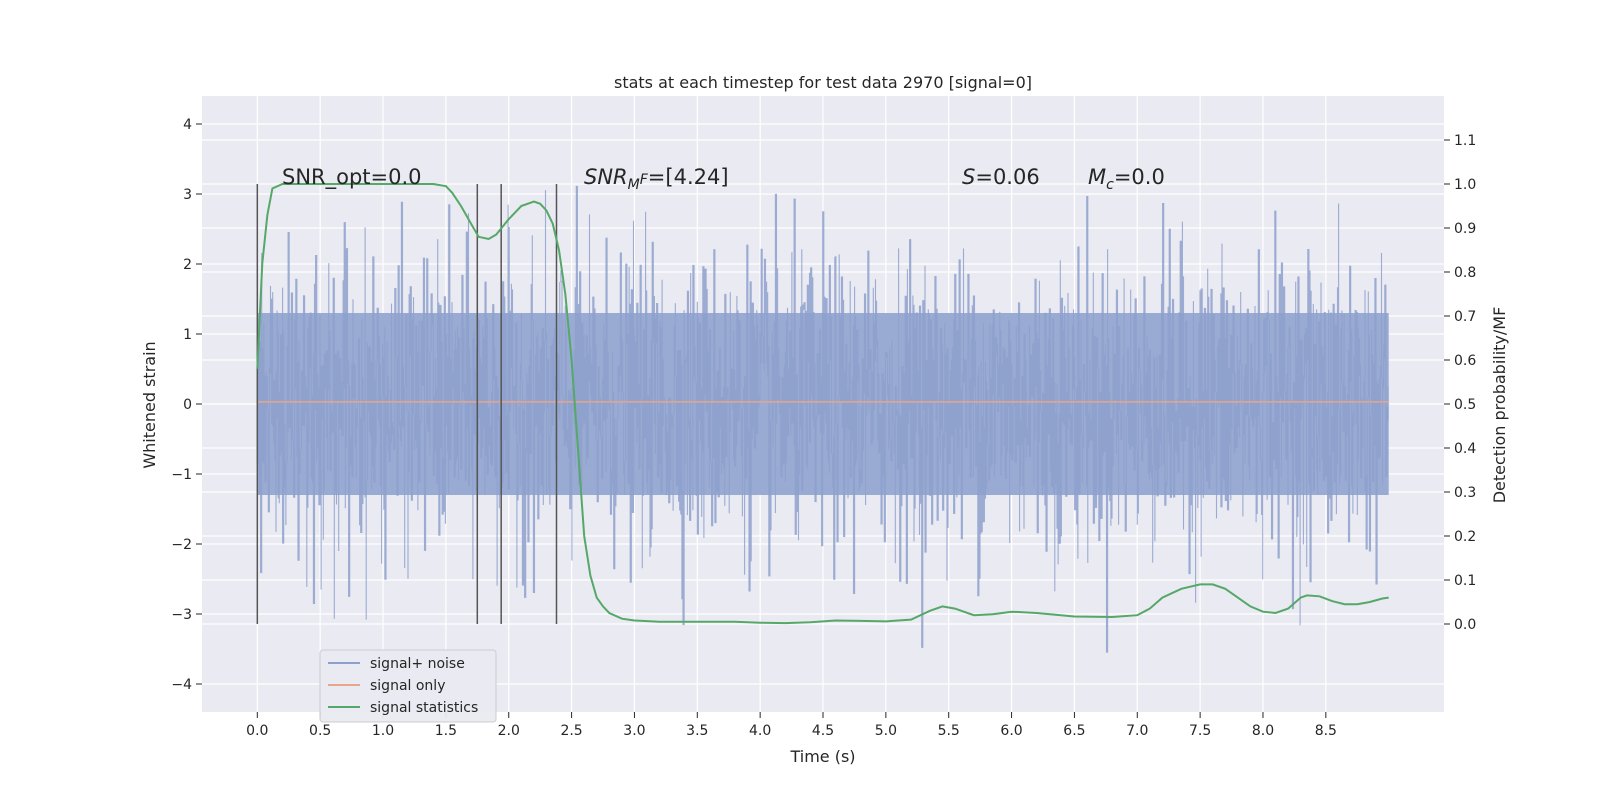 The height and width of the screenshot is (800, 1600). What do you see at coordinates (886, 731) in the screenshot?
I see `x-tick-label: 5.0` at bounding box center [886, 731].